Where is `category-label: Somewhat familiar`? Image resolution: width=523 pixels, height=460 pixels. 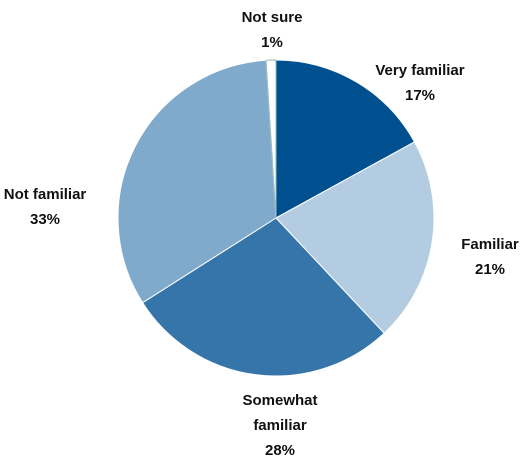 category-label: Somewhat familiar is located at coordinates (280, 413).